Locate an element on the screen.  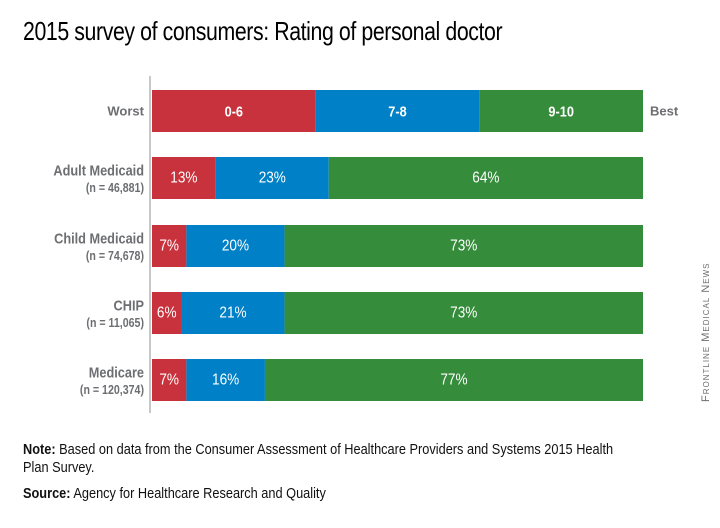
category-n-label: (n = 46,881) is located at coordinates (115, 188).